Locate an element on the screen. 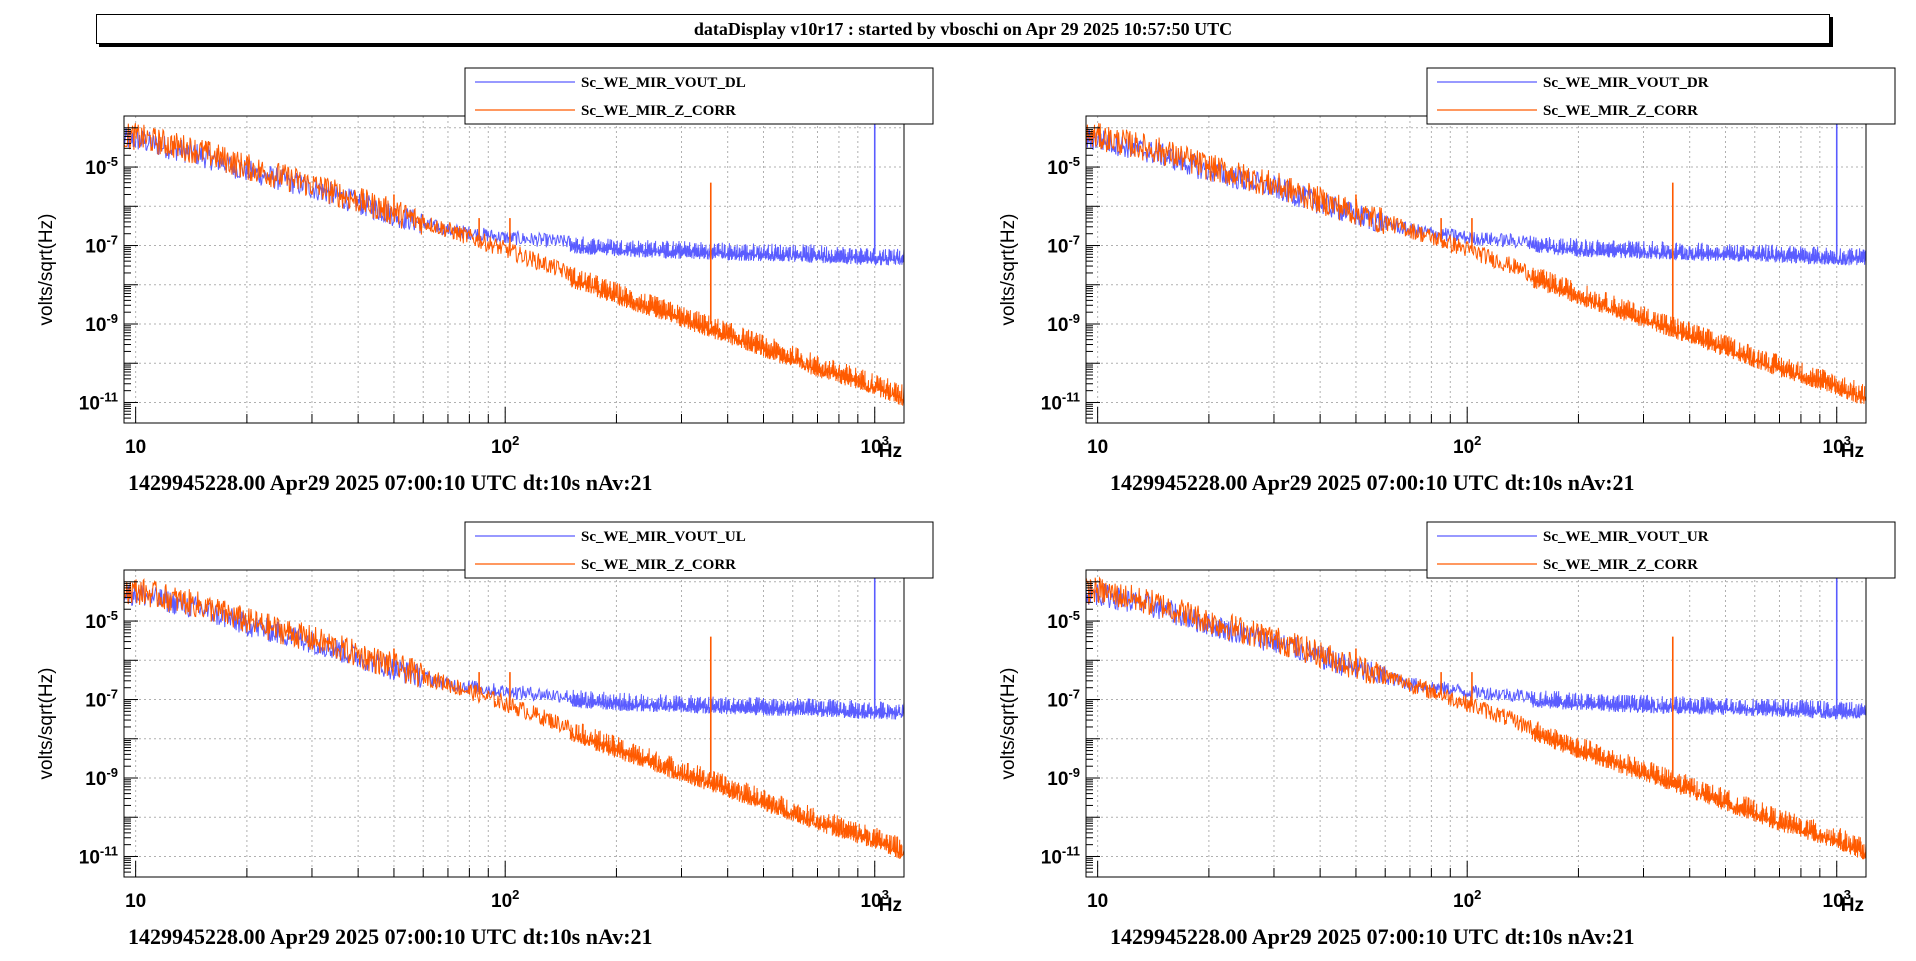 The width and height of the screenshot is (1916, 961). legend: Sc_WE_MIR_VOUT_UL Sc_WE_MIR_Z_CORR is located at coordinates (699, 550).